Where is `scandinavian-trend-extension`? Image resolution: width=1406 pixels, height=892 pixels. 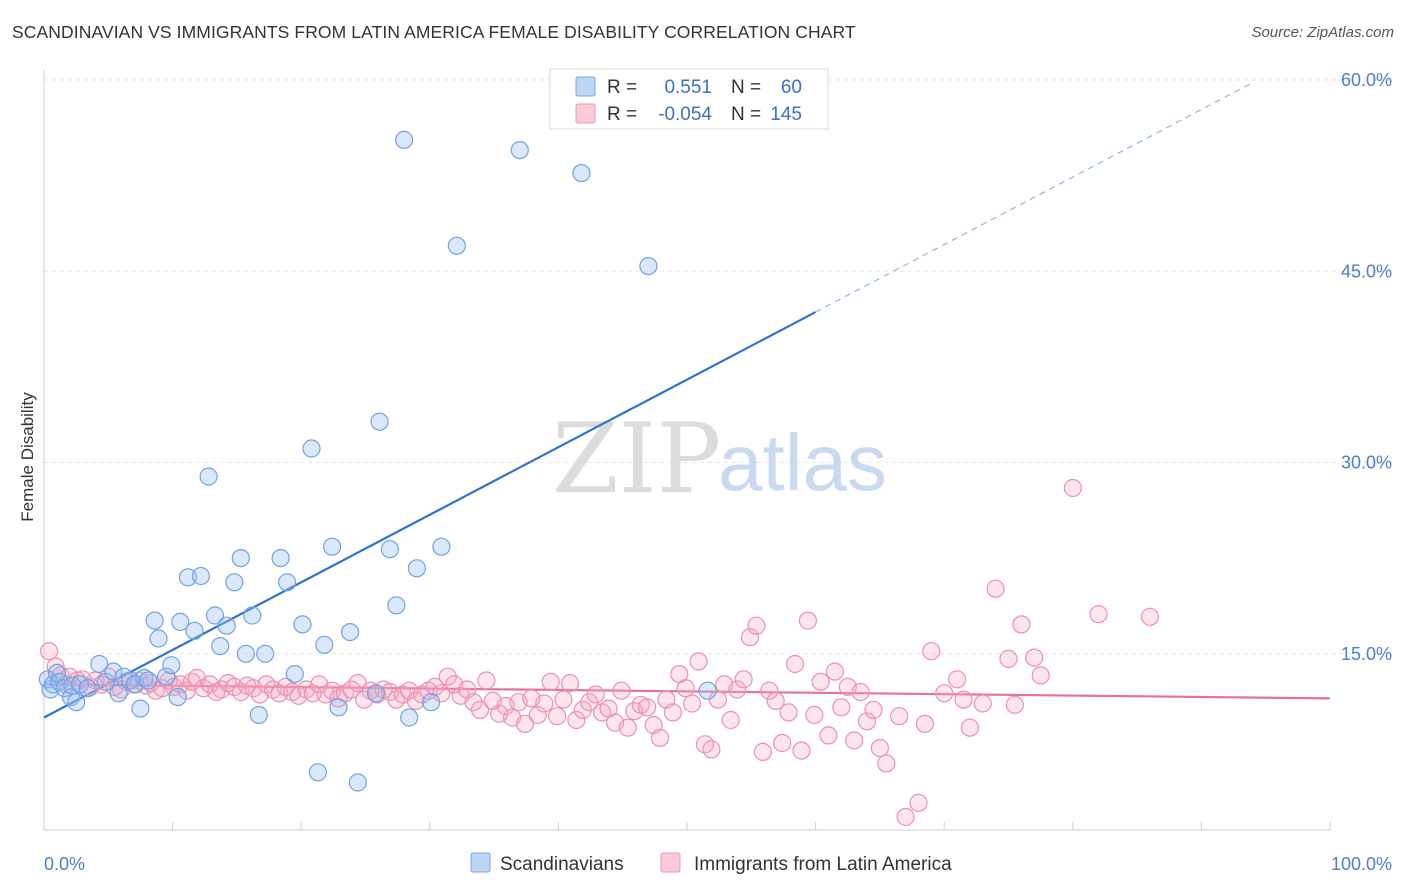 scandinavian-trend-extension is located at coordinates (1034, 197).